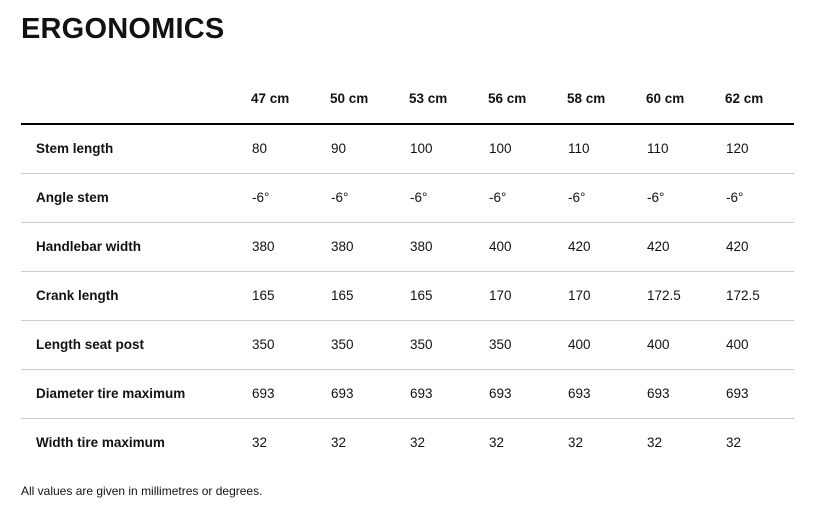 The width and height of the screenshot is (816, 511). What do you see at coordinates (759, 149) in the screenshot?
I see `cell-value: 120` at bounding box center [759, 149].